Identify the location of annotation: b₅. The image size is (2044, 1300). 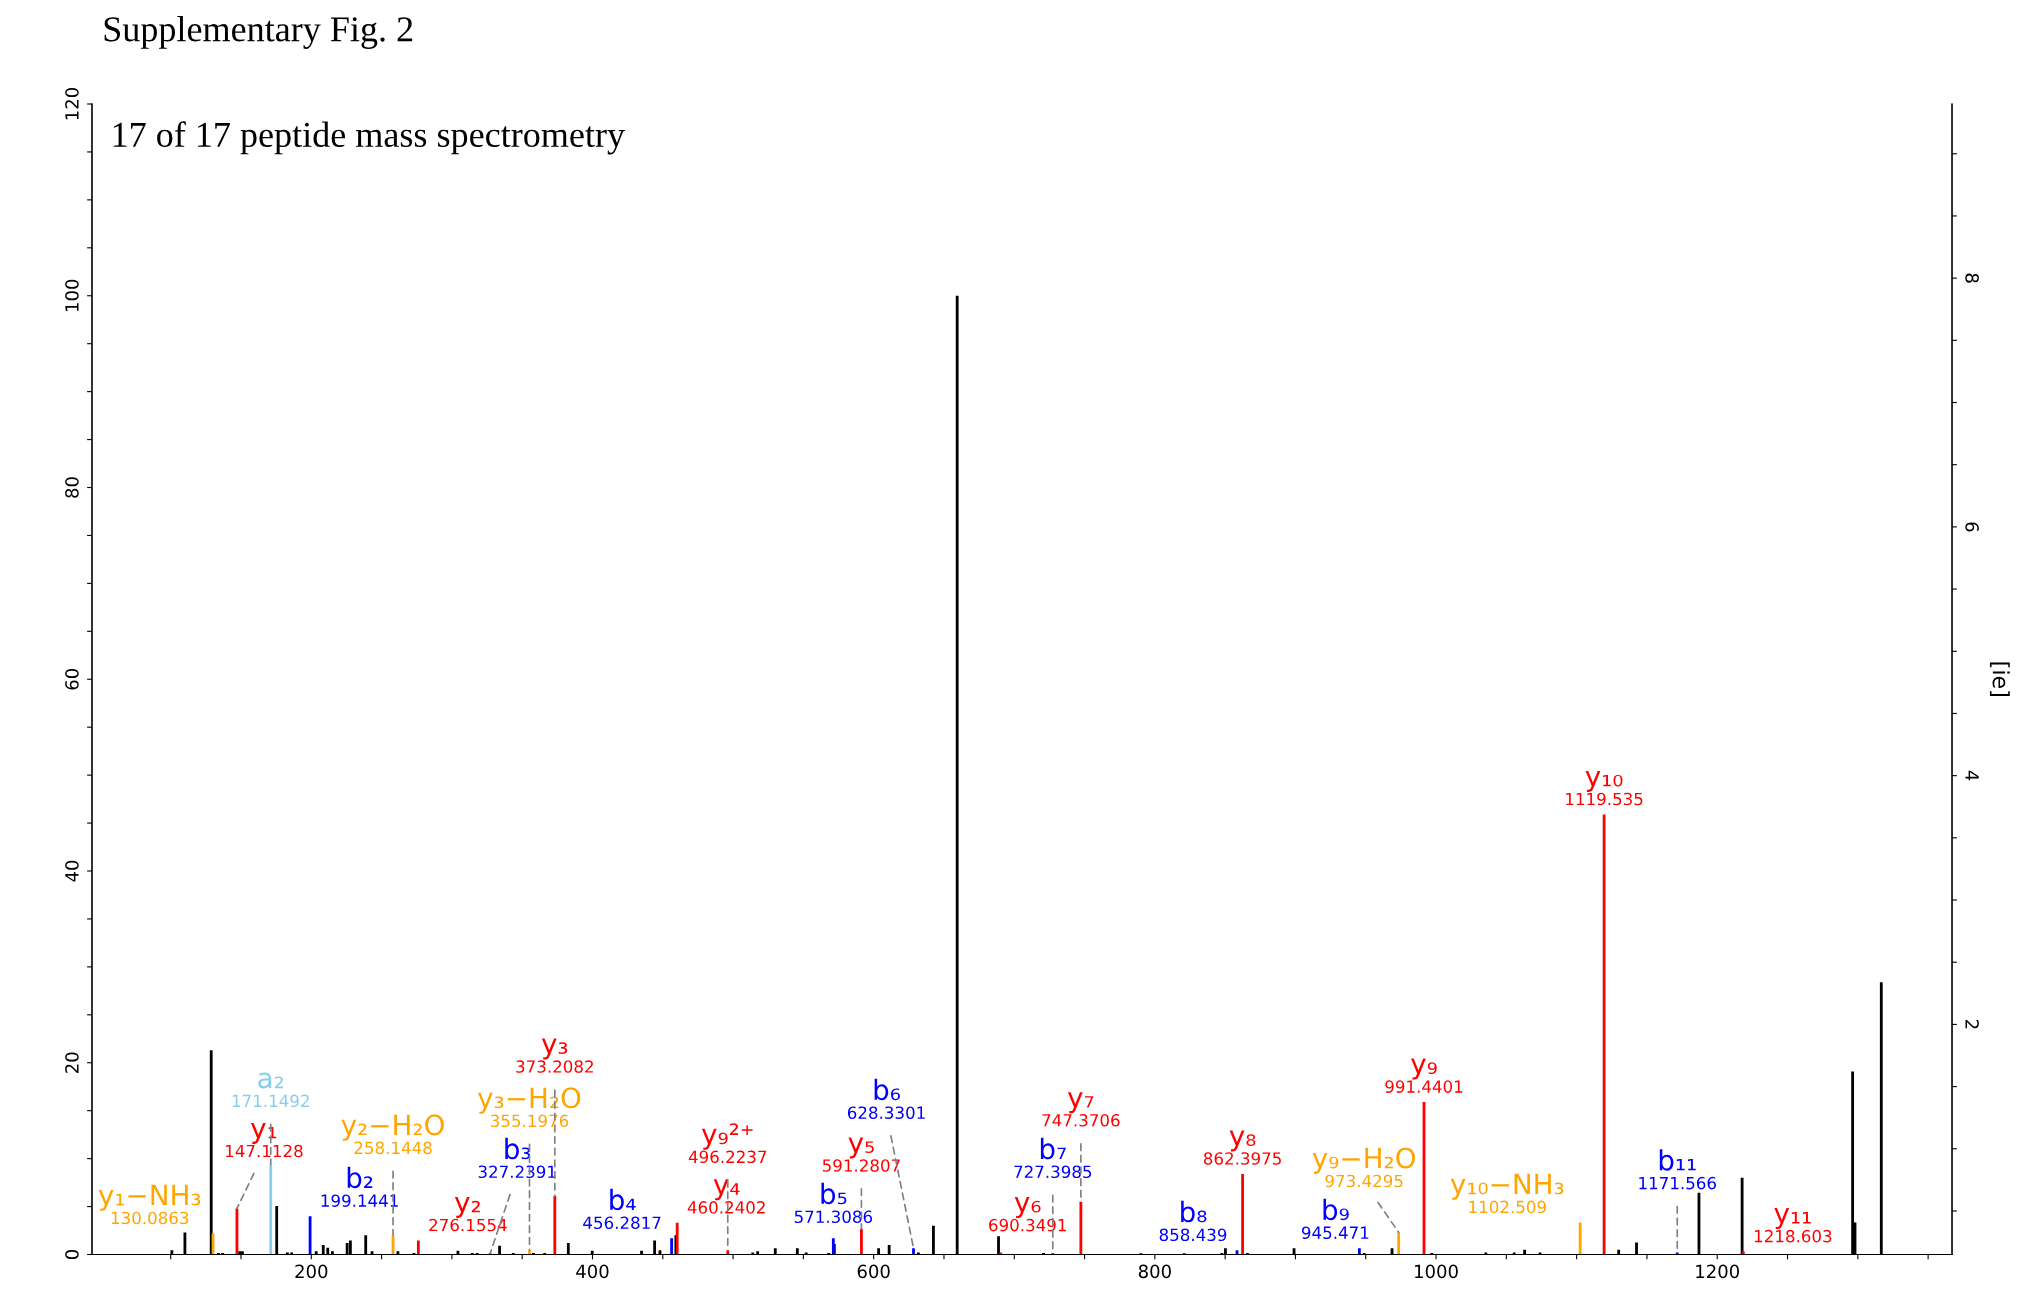
(834, 1193).